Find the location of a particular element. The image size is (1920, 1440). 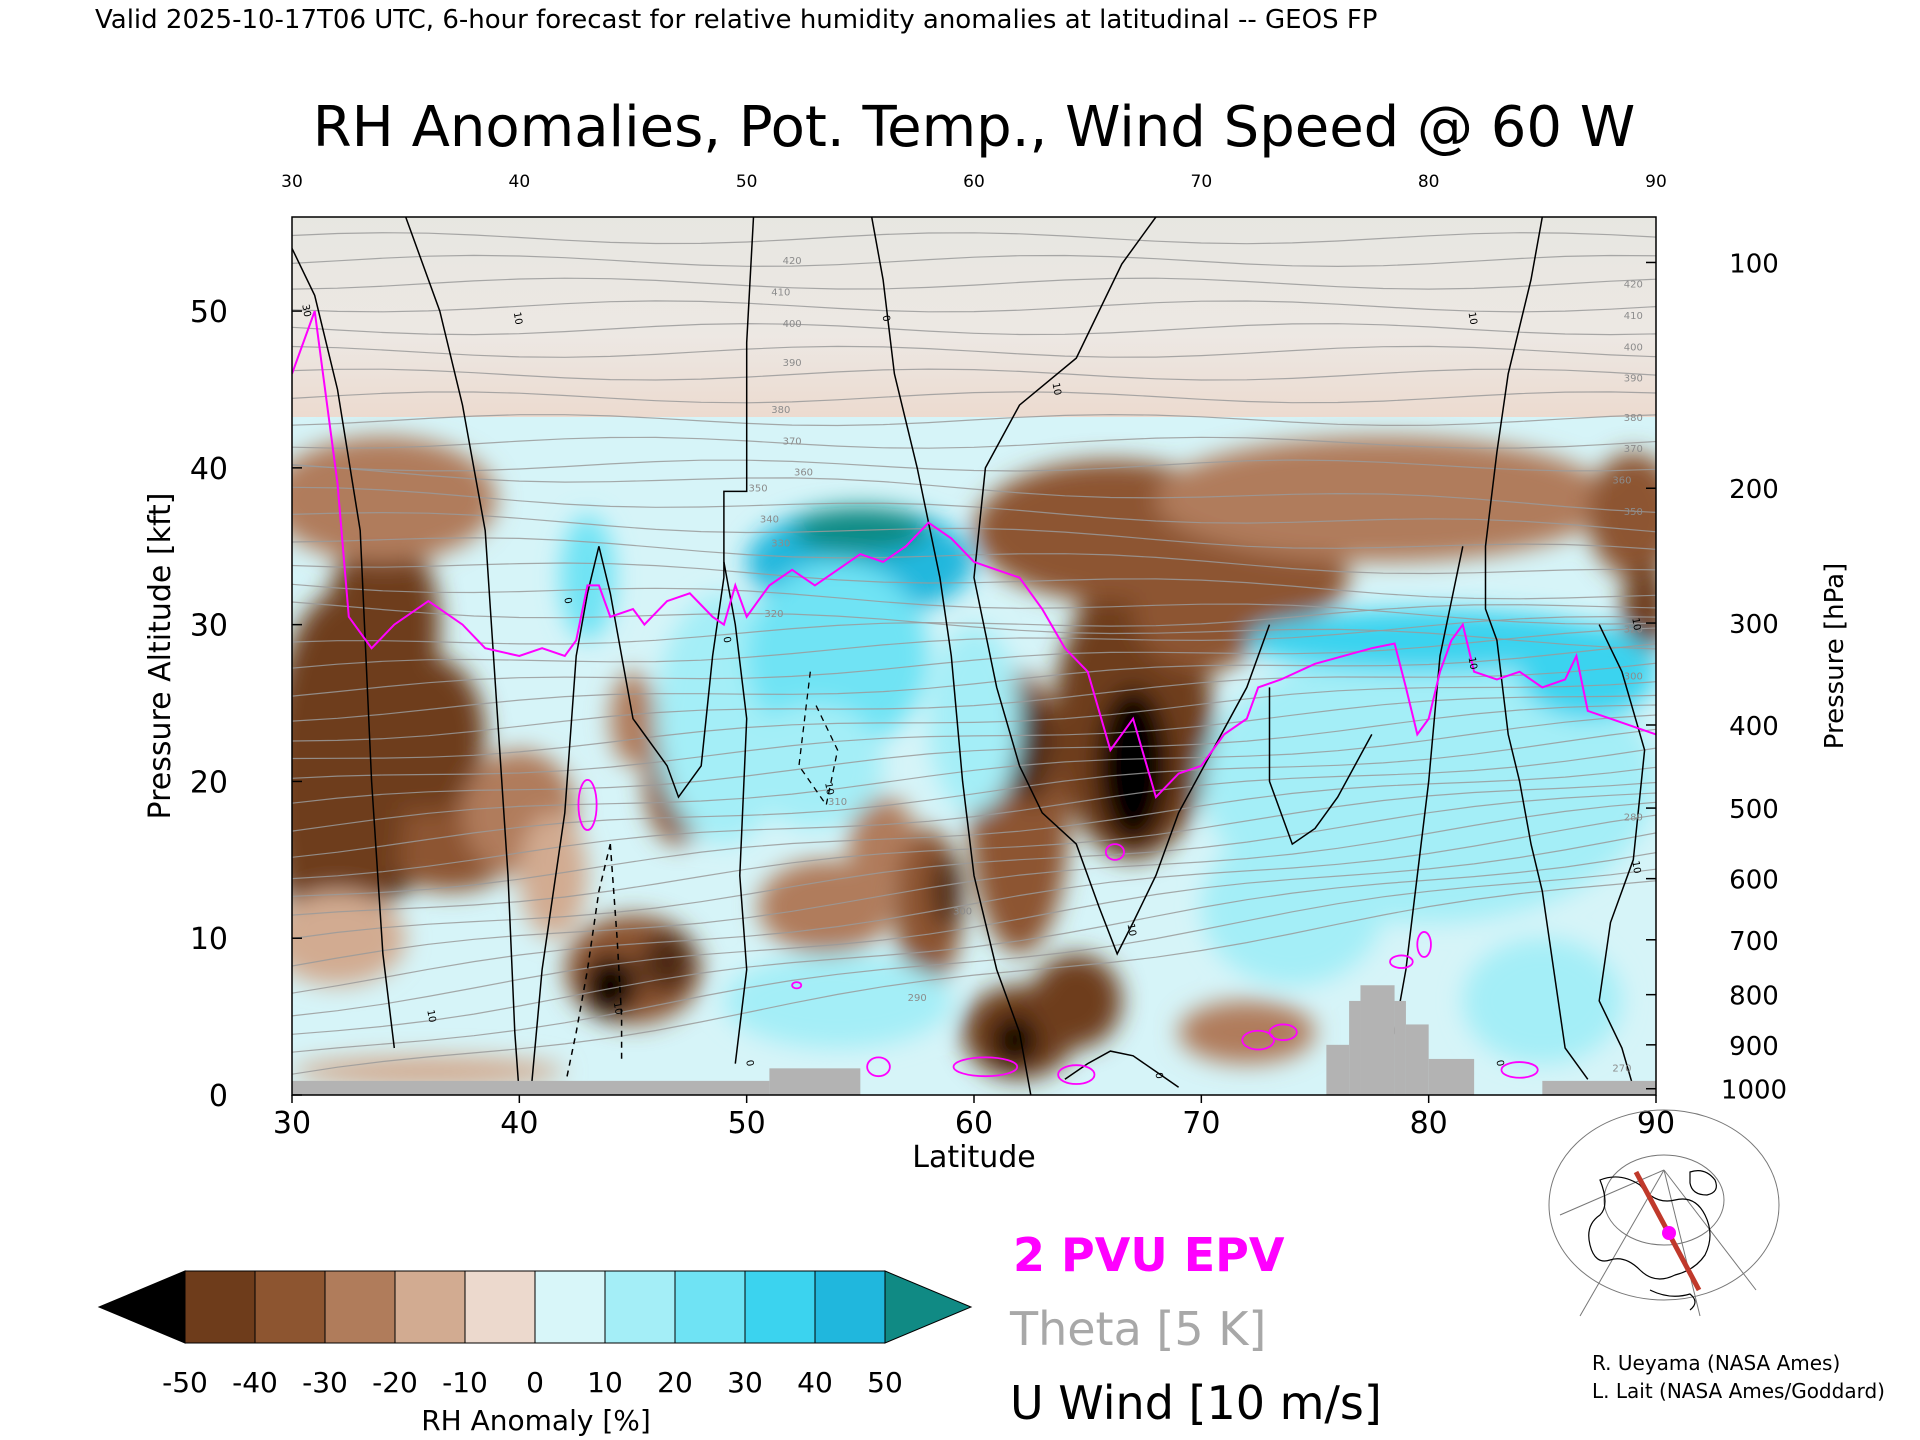

legend-epv: 2 PVU EPV is located at coordinates (1149, 1255).